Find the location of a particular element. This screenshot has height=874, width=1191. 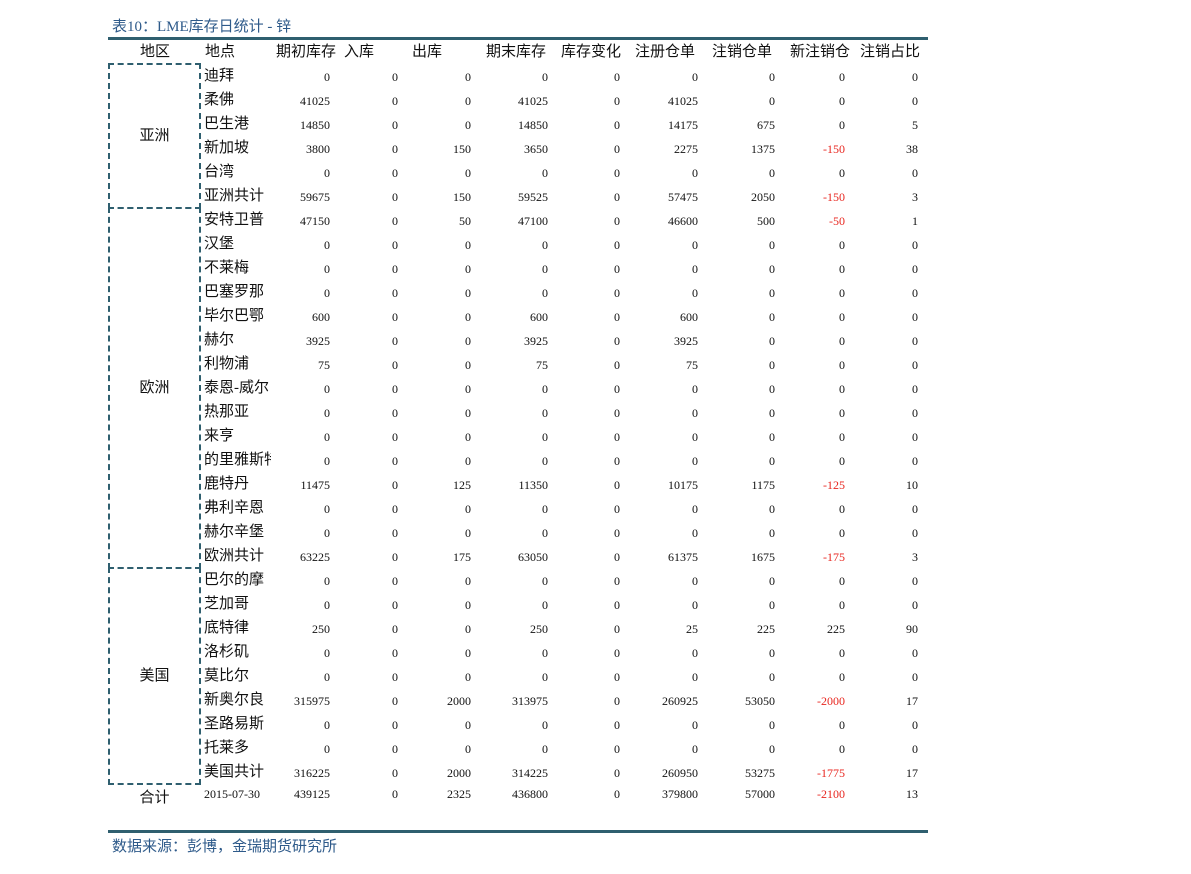

cell: -50 is located at coordinates (837, 221).